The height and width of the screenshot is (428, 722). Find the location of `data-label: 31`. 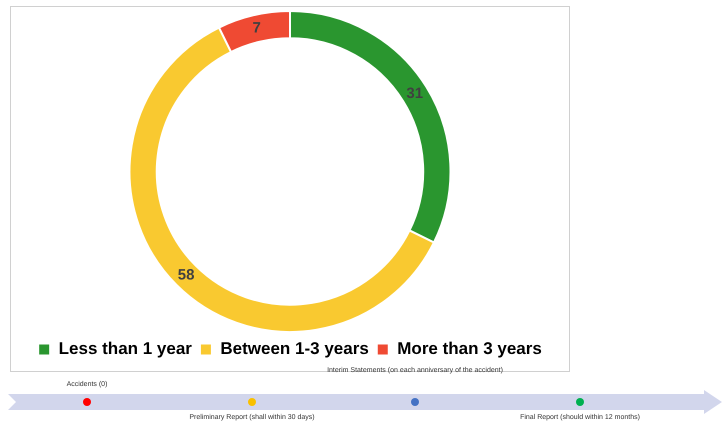

data-label: 31 is located at coordinates (415, 93).